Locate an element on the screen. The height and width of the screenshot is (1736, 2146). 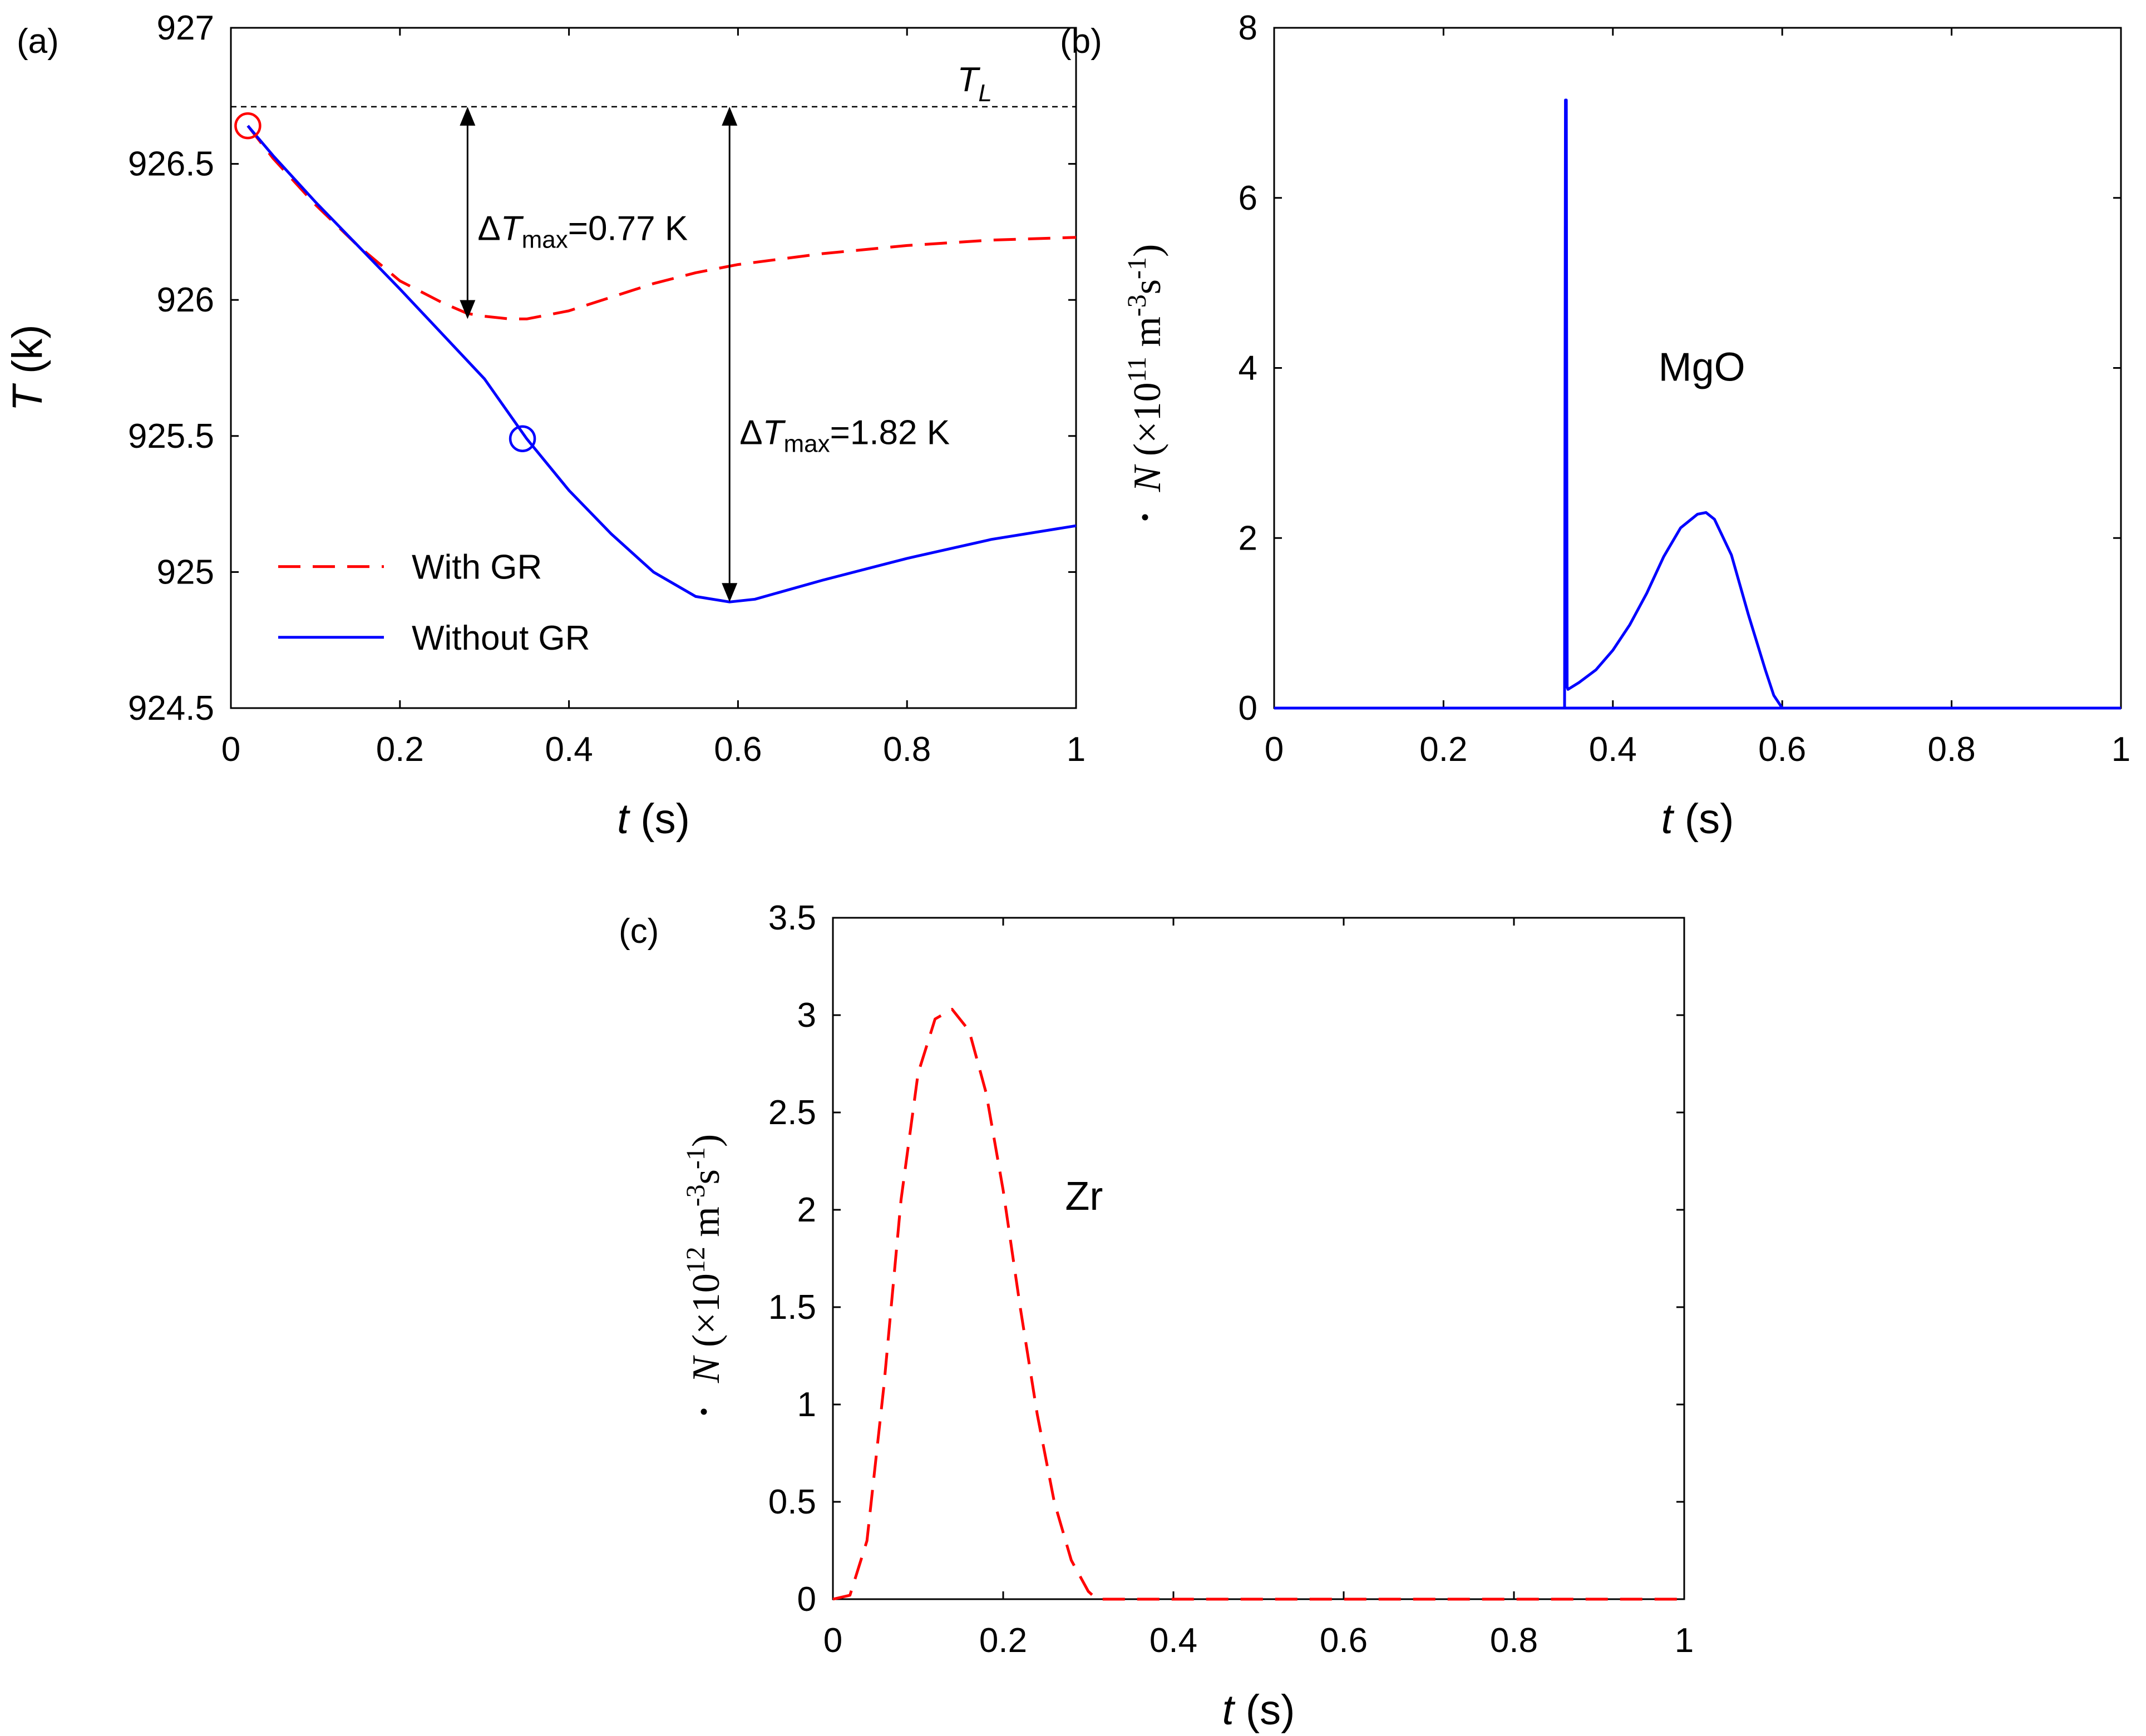
delta-t-max-label: ΔTmax=0.77 K is located at coordinates (582, 232).